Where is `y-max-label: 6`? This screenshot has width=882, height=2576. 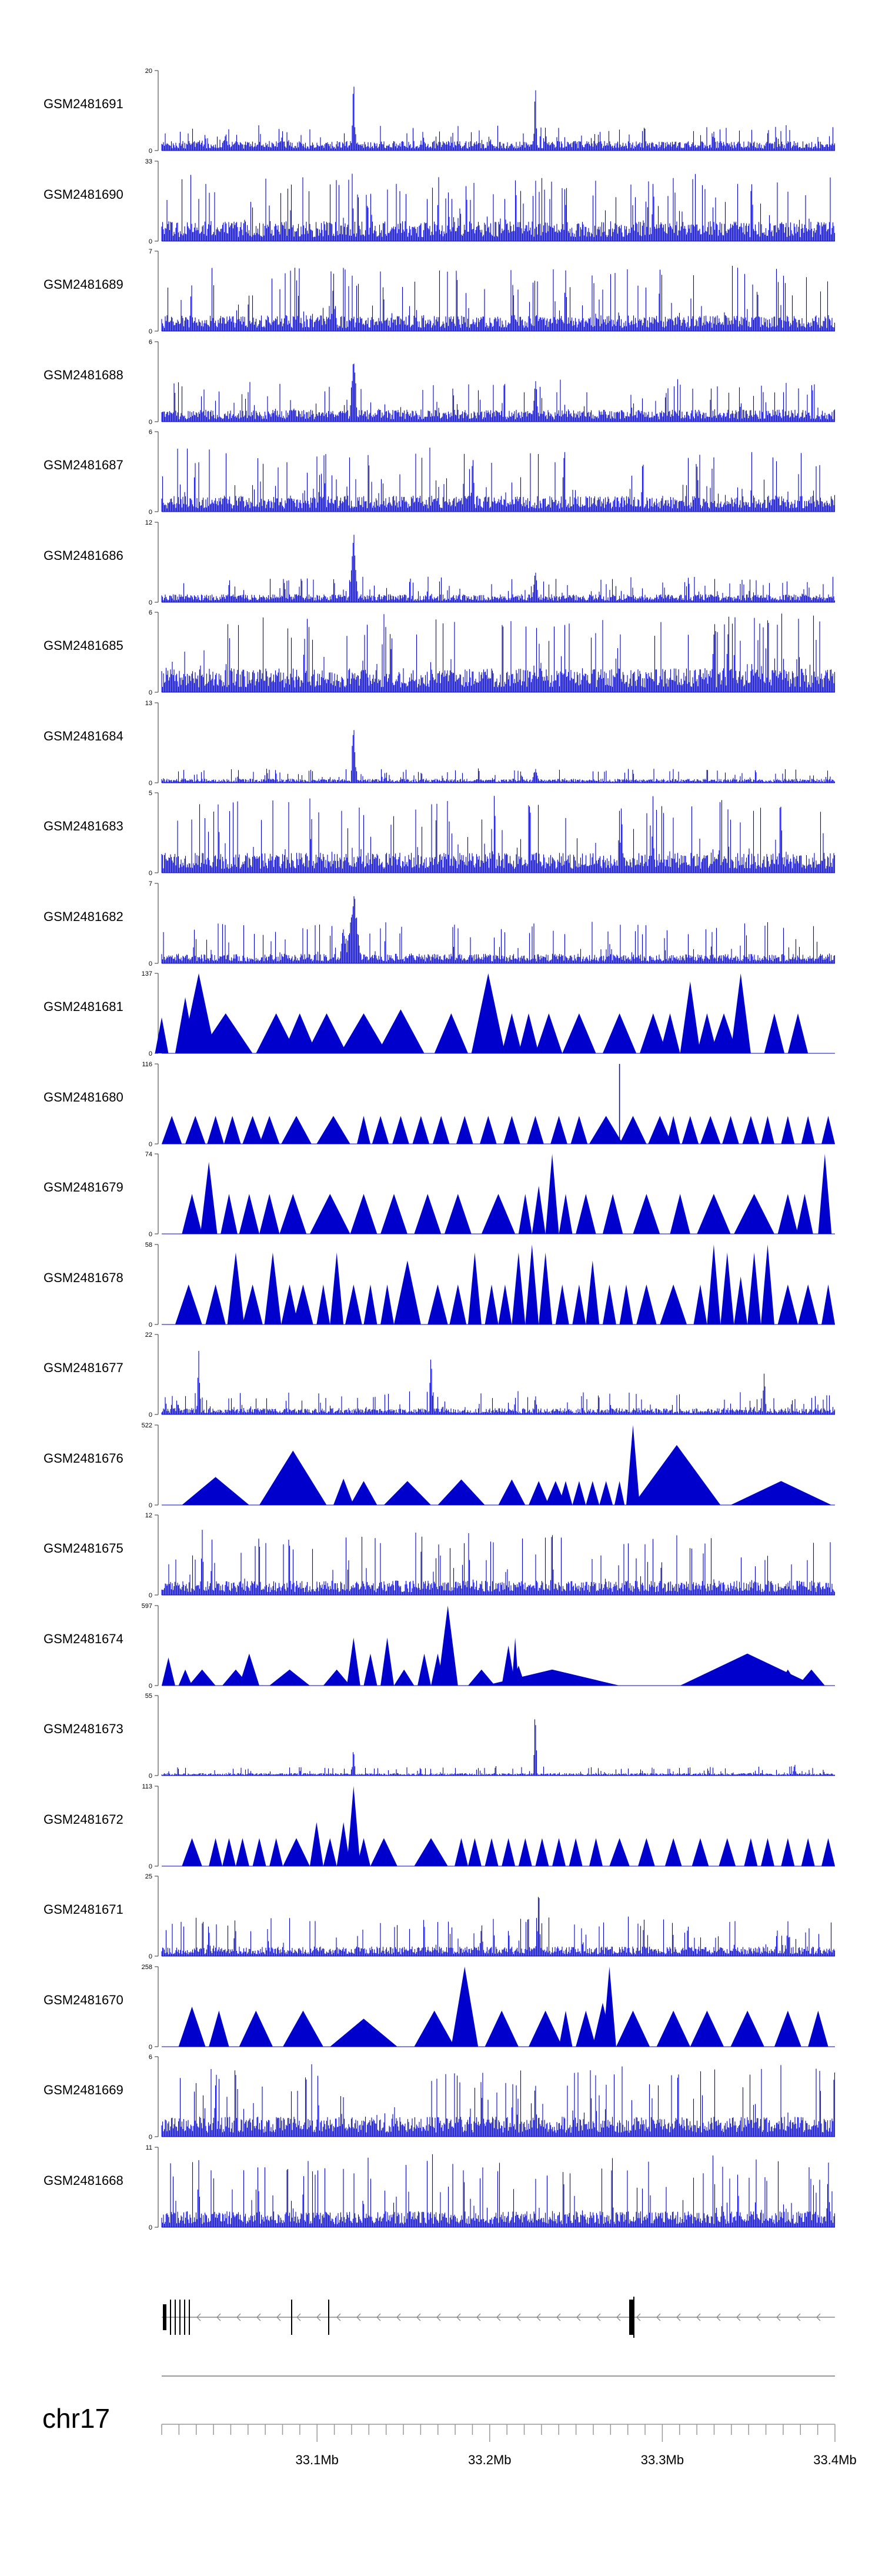
y-max-label: 6 is located at coordinates (150, 2057).